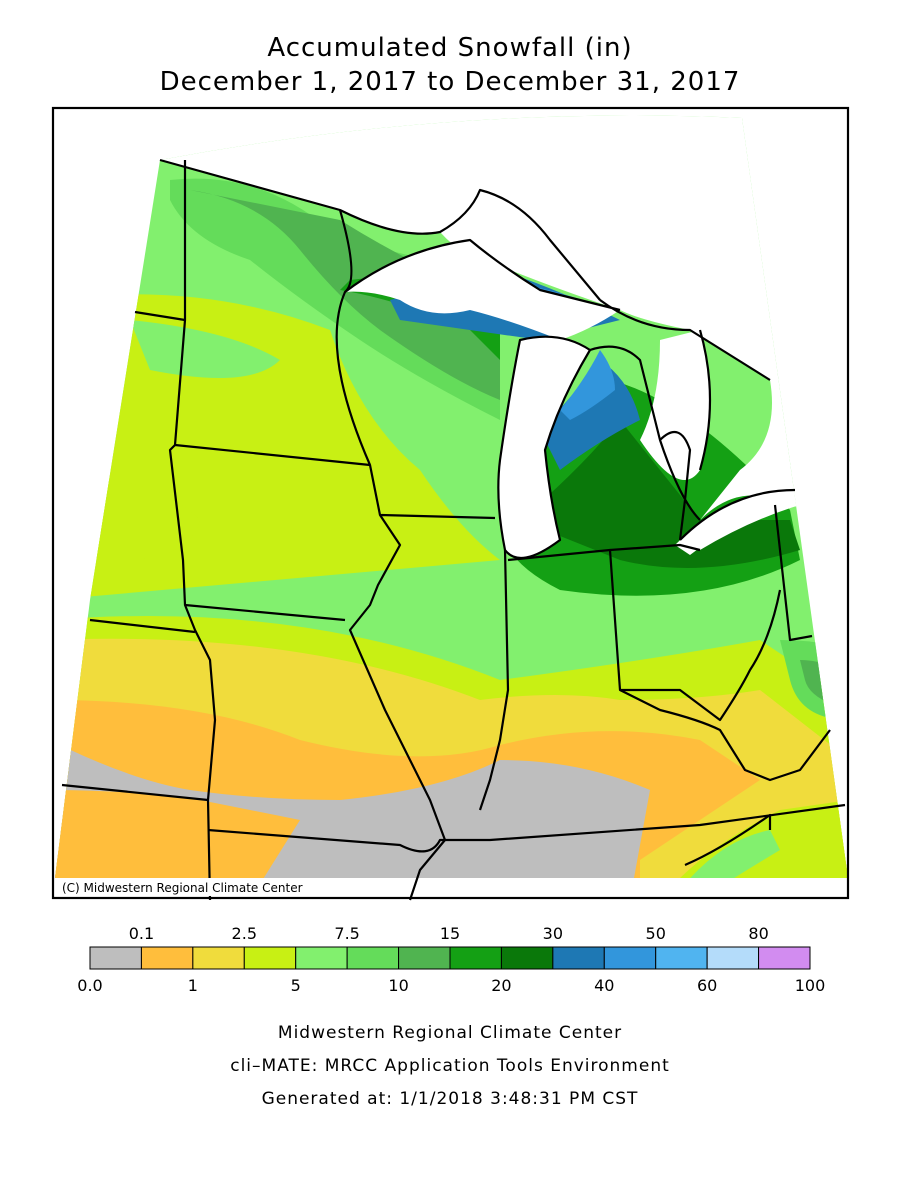 This screenshot has width=900, height=1200. What do you see at coordinates (758, 933) in the screenshot?
I see `legend-label: 80` at bounding box center [758, 933].